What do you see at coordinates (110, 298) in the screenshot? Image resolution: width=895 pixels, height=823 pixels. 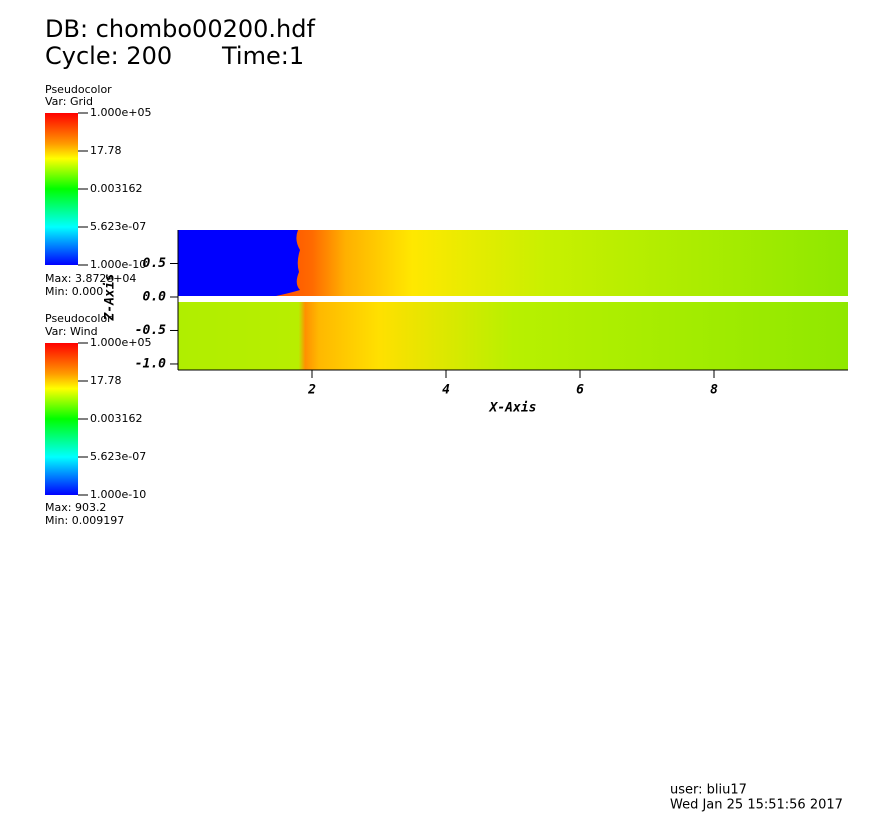 I see `y-axis-label: Z-Axis` at bounding box center [110, 298].